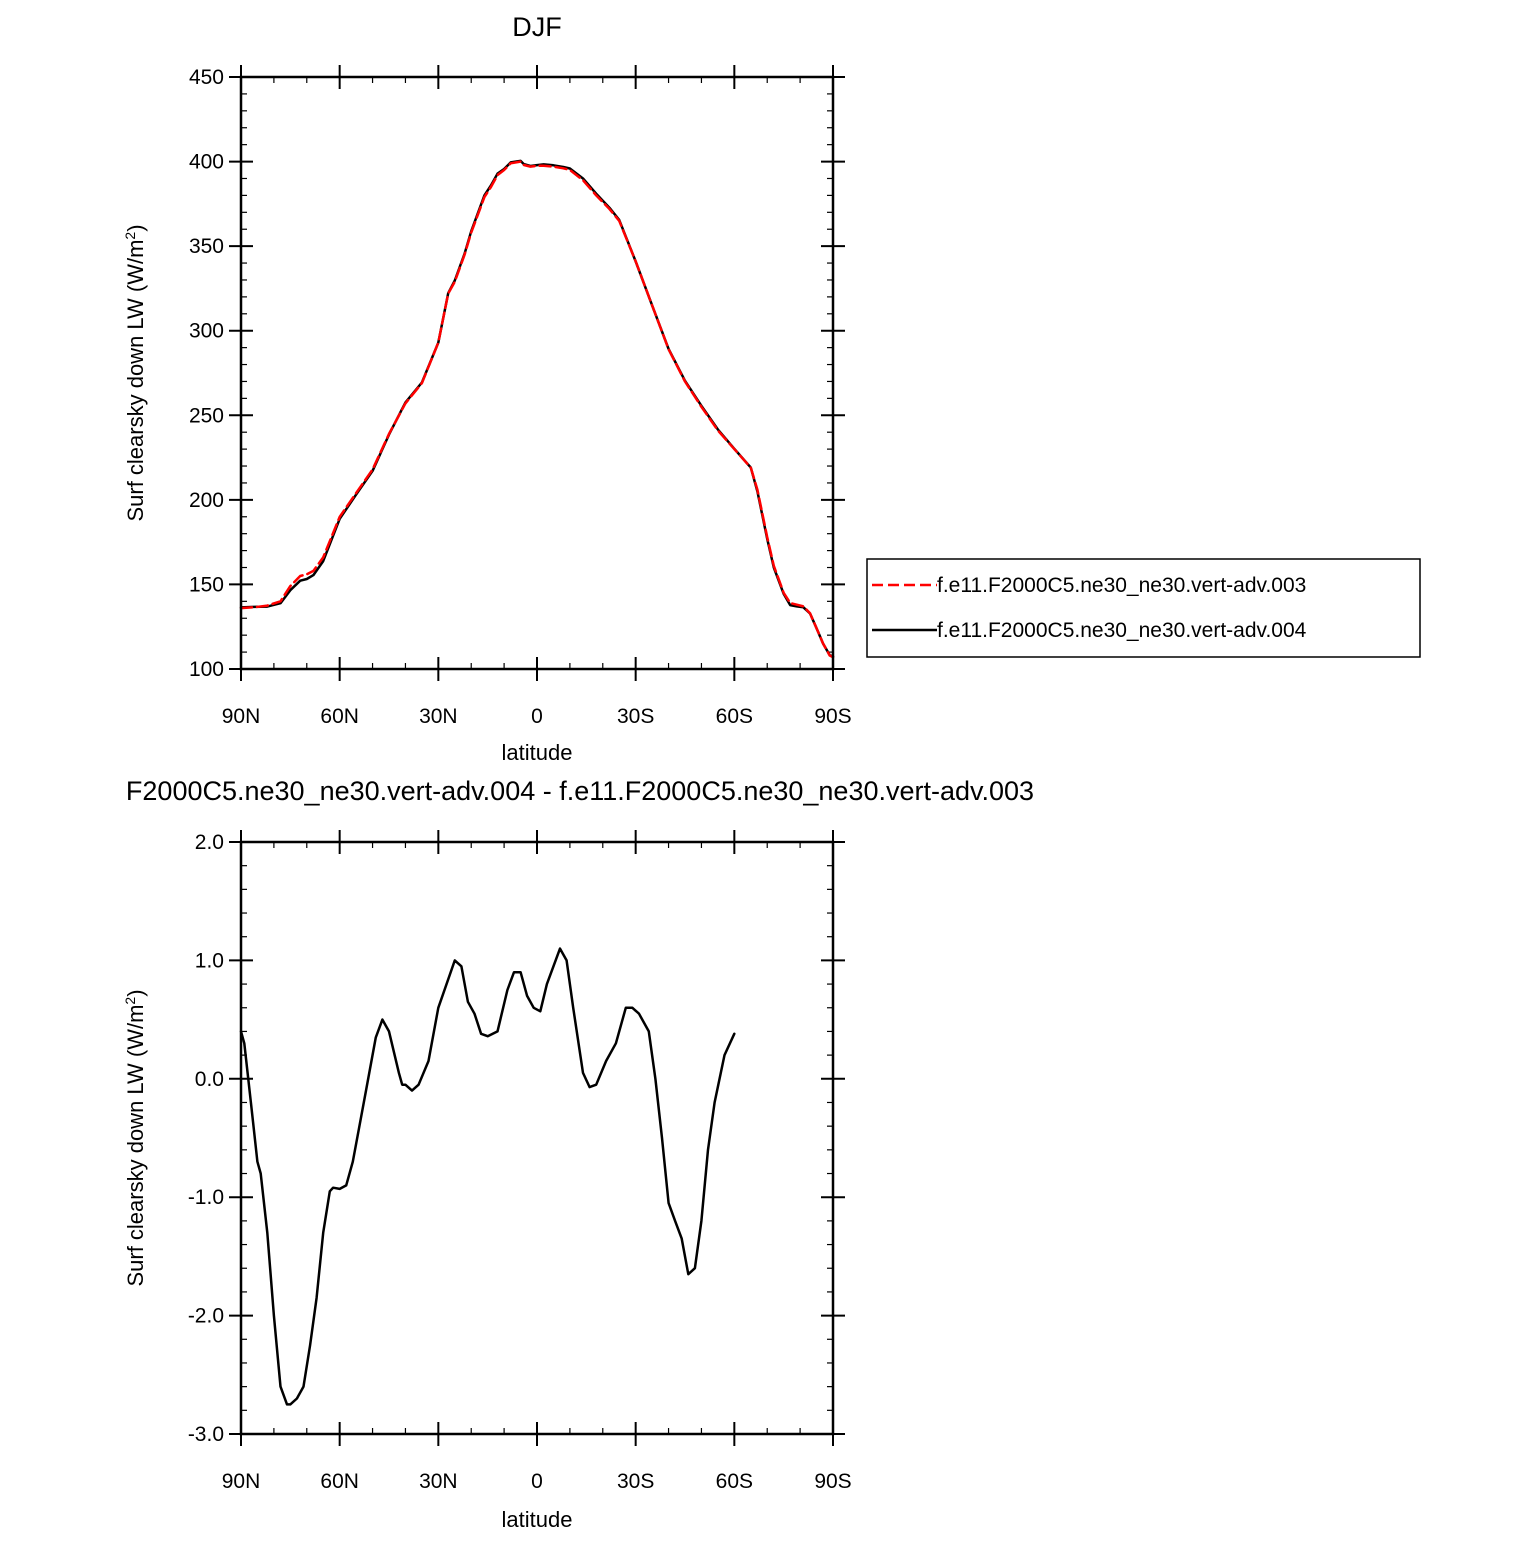  What do you see at coordinates (339, 716) in the screenshot?
I see `top-x-tick-label: 60N` at bounding box center [339, 716].